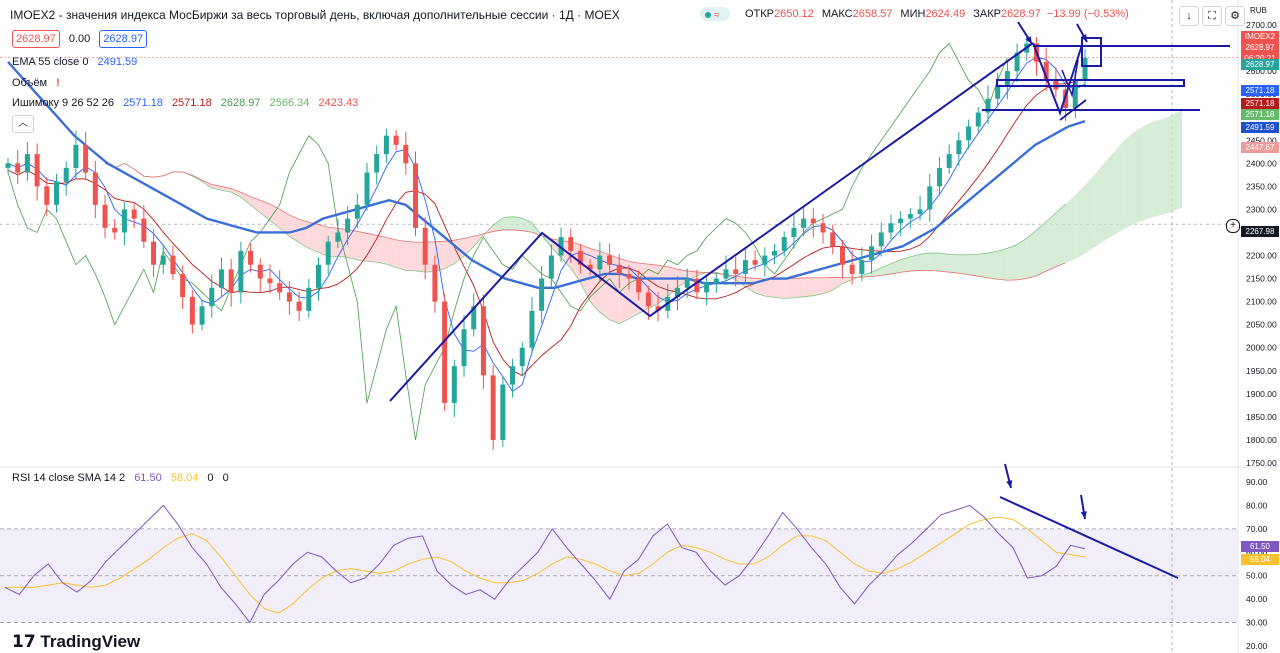  Describe the element at coordinates (1073, 110) in the screenshot. I see `support-slope-line` at that location.